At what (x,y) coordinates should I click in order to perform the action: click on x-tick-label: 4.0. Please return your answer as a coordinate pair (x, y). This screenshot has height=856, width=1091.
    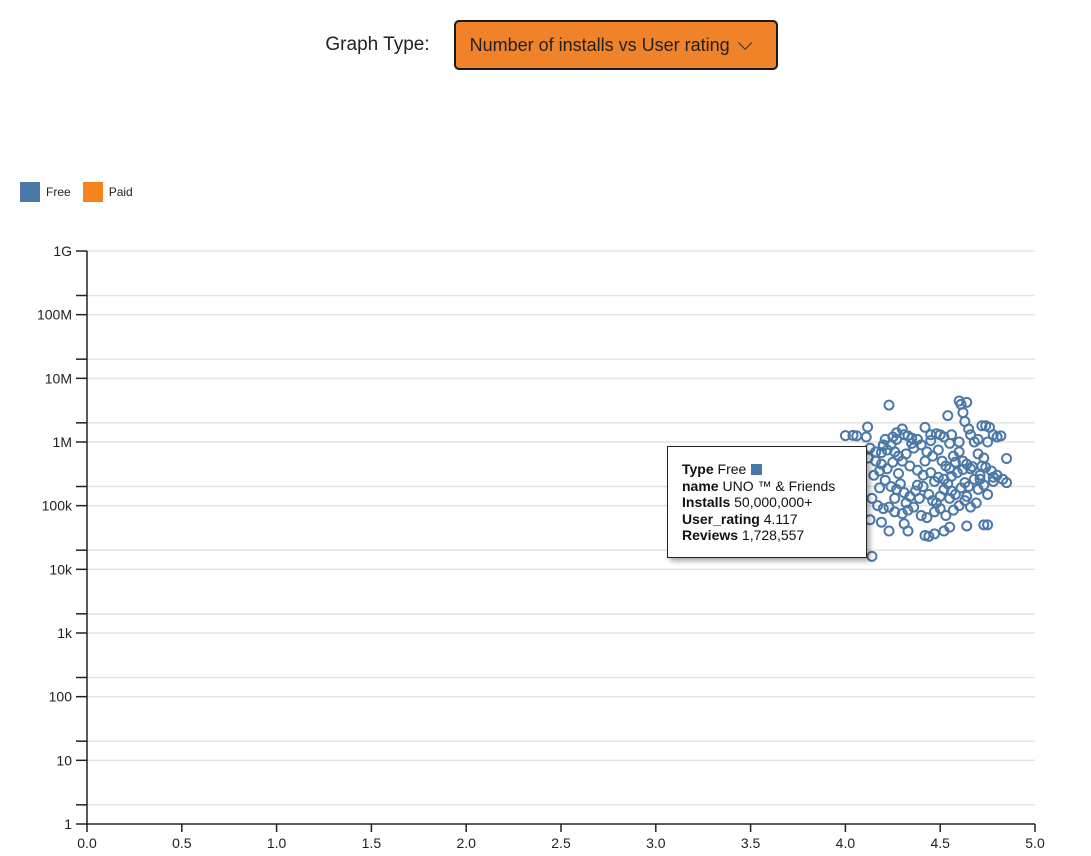
    Looking at the image, I should click on (846, 843).